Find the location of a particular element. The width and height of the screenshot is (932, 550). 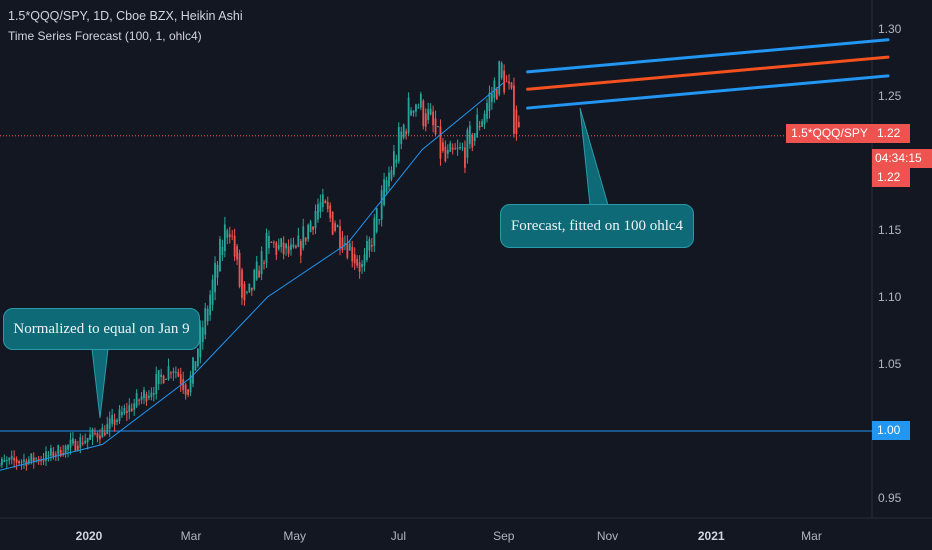

x-tick-label: Mar is located at coordinates (191, 536).